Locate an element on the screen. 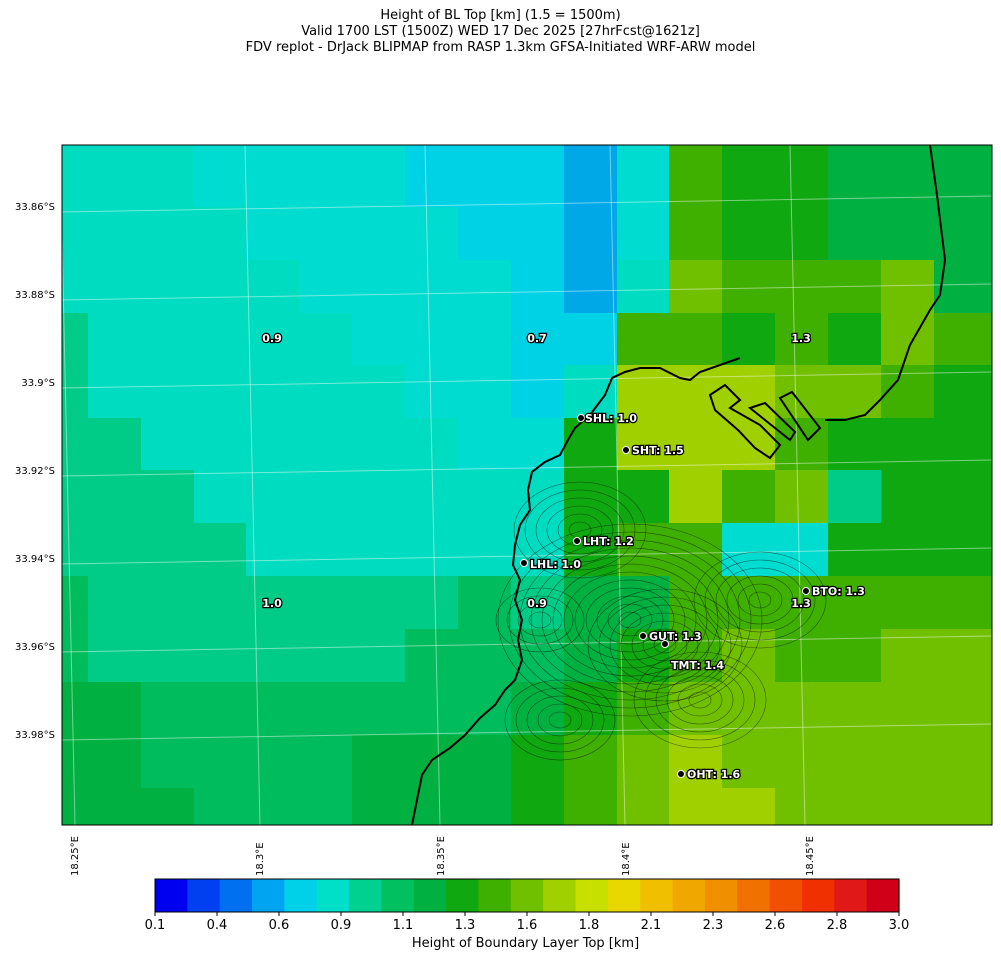 Image resolution: width=1001 pixels, height=962 pixels. lon-gridline is located at coordinates (617, 485).